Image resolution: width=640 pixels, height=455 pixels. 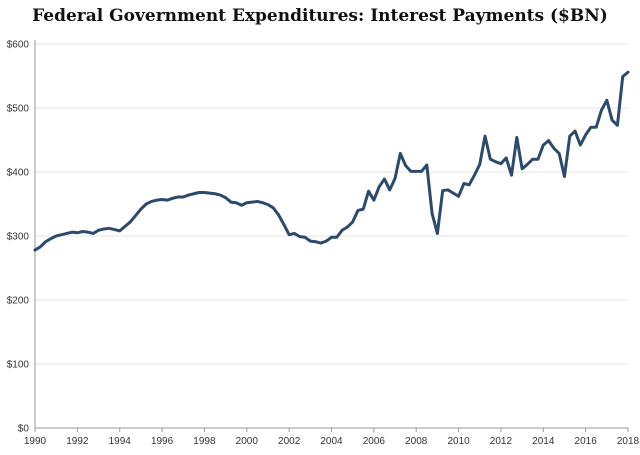 What do you see at coordinates (35, 441) in the screenshot?
I see `x-tick-label: 1990` at bounding box center [35, 441].